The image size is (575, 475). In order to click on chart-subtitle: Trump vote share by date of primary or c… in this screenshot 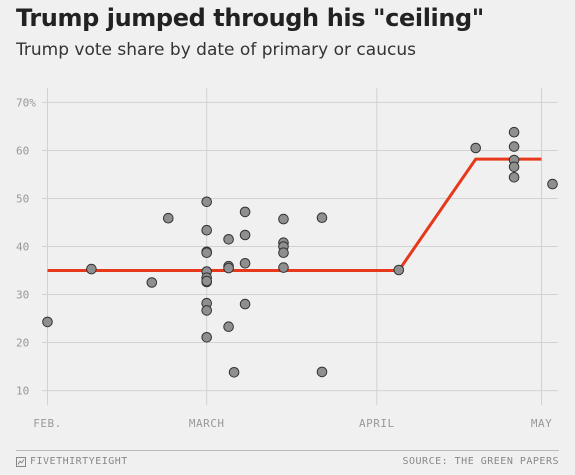, I will do `click(216, 50)`.